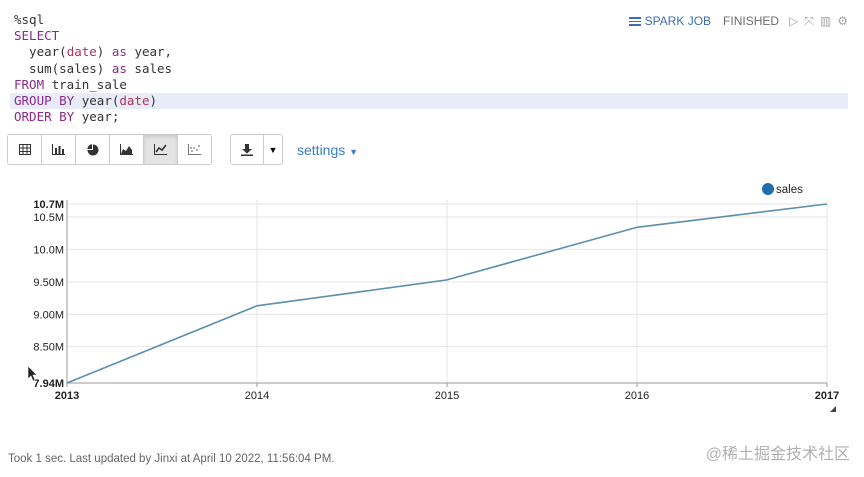 This screenshot has width=864, height=477. I want to click on code-line: %sql, so click(429, 20).